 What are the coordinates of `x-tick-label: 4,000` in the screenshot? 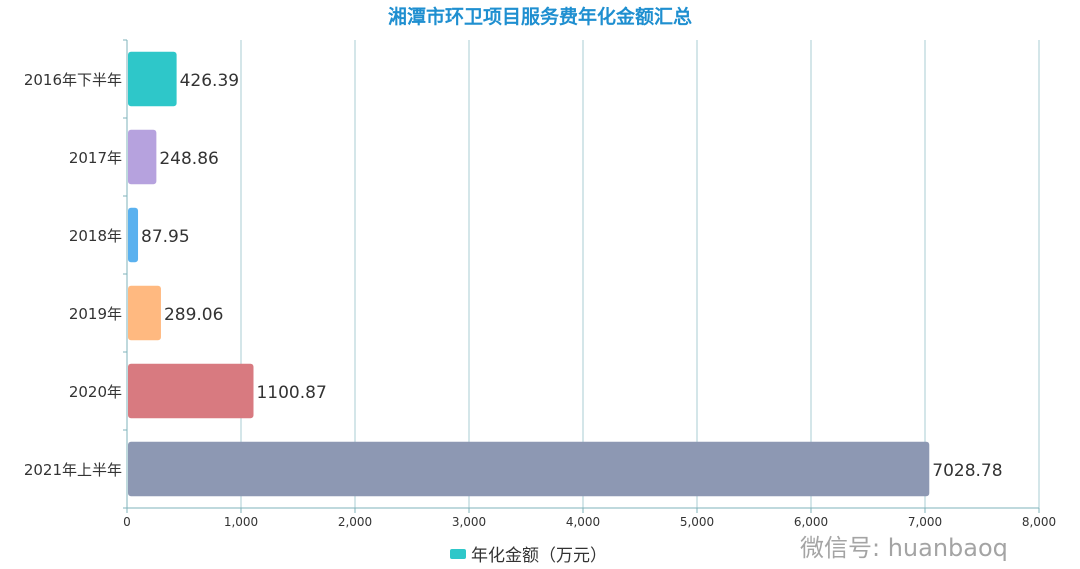 It's located at (583, 522).